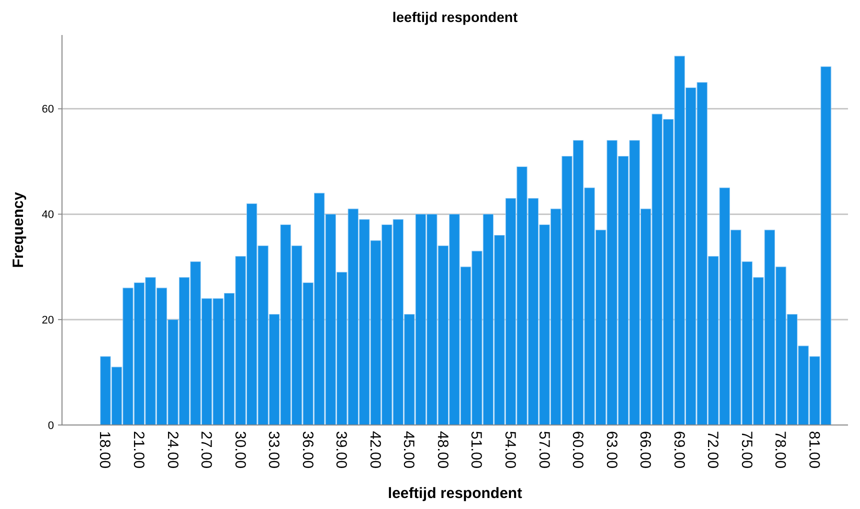  Describe the element at coordinates (273, 450) in the screenshot. I see `x-tick-label: 33.00` at that location.